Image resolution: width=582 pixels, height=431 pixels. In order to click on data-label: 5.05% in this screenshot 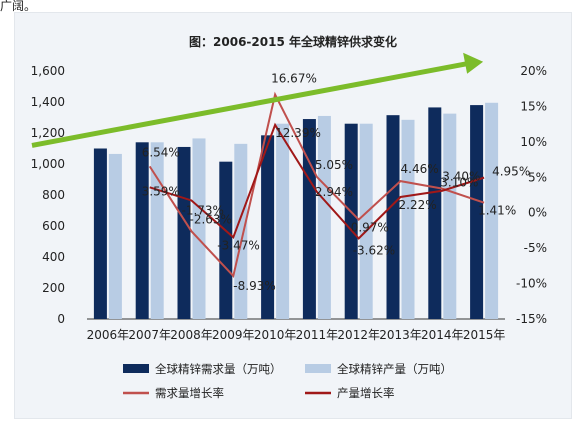, I will do `click(334, 165)`.